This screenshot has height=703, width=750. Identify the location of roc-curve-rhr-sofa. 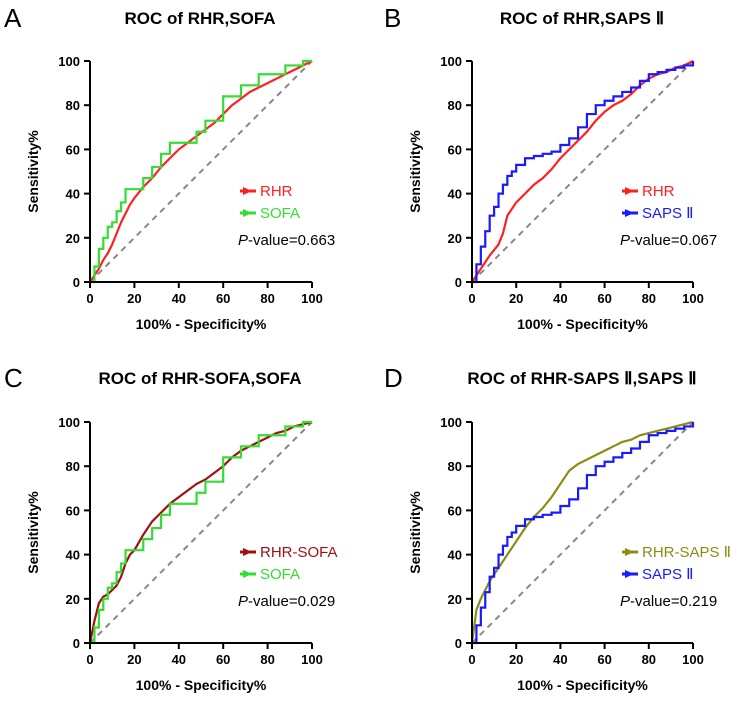
(200, 532).